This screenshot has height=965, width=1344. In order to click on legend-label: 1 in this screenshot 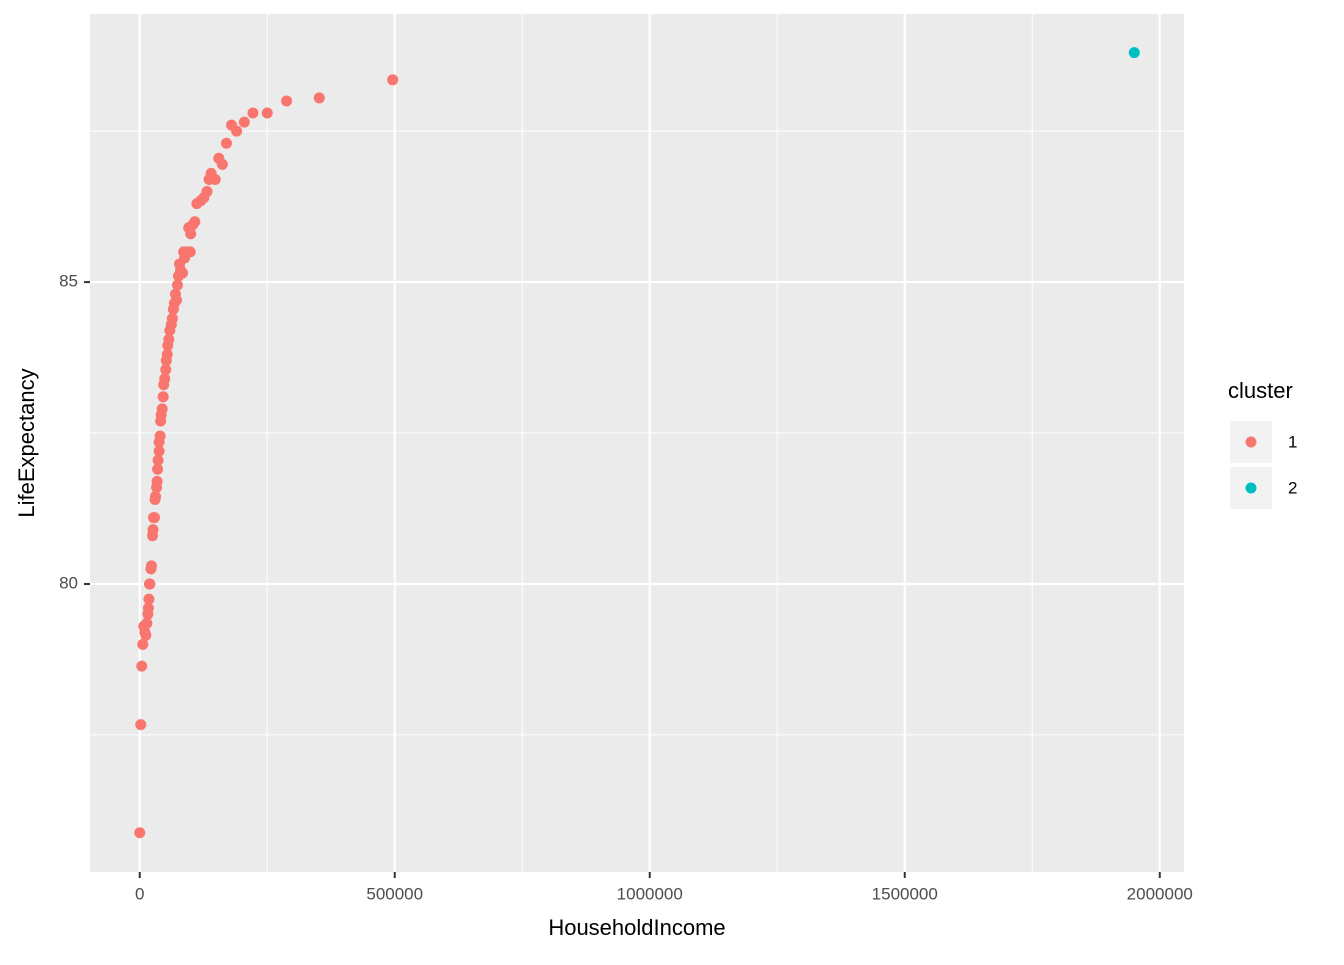, I will do `click(1292, 441)`.